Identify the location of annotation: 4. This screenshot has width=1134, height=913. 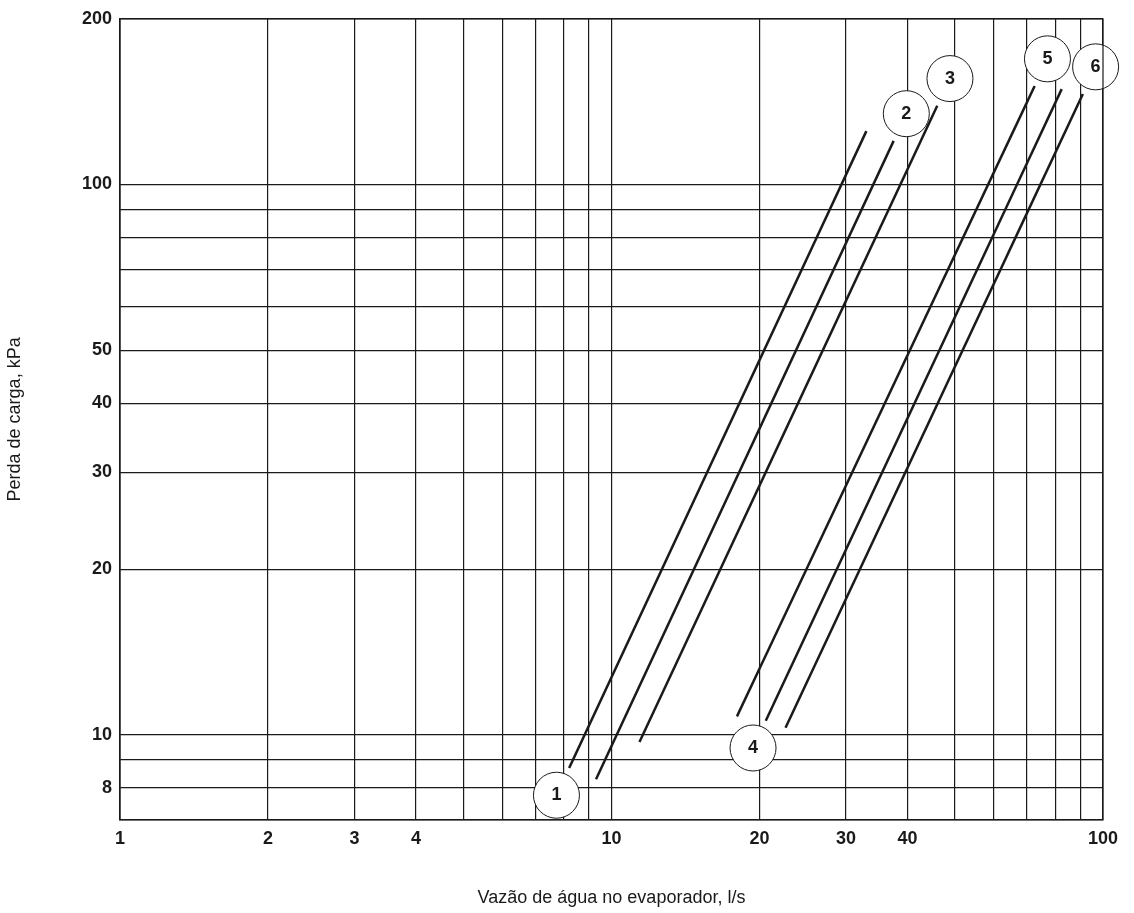
(753, 746).